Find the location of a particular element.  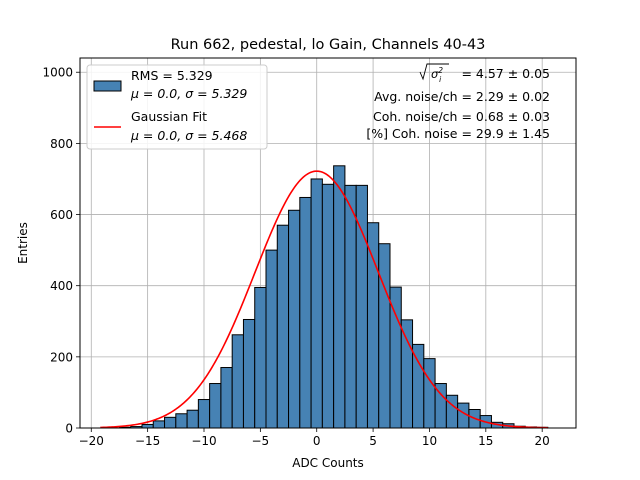

sqrt-radical is located at coordinates (434, 72).